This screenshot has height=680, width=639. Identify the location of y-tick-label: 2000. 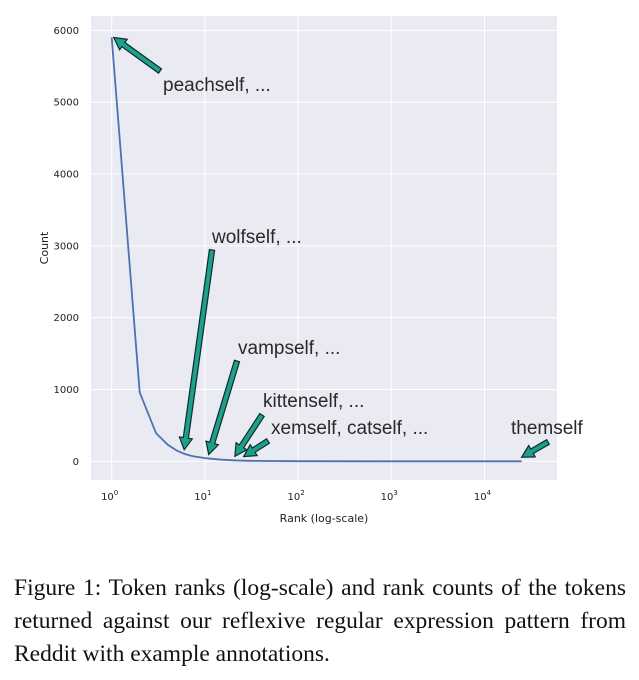
(66, 318).